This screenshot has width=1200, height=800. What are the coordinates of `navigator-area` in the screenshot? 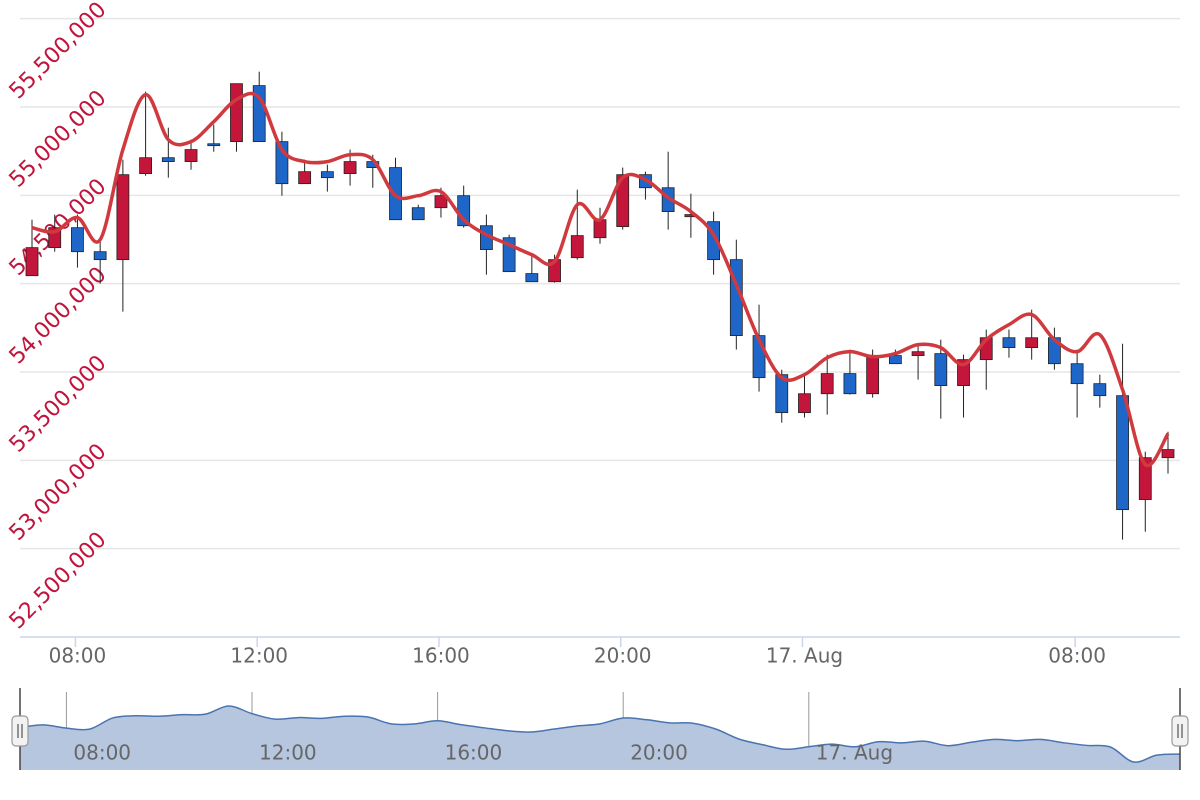 It's located at (600, 737).